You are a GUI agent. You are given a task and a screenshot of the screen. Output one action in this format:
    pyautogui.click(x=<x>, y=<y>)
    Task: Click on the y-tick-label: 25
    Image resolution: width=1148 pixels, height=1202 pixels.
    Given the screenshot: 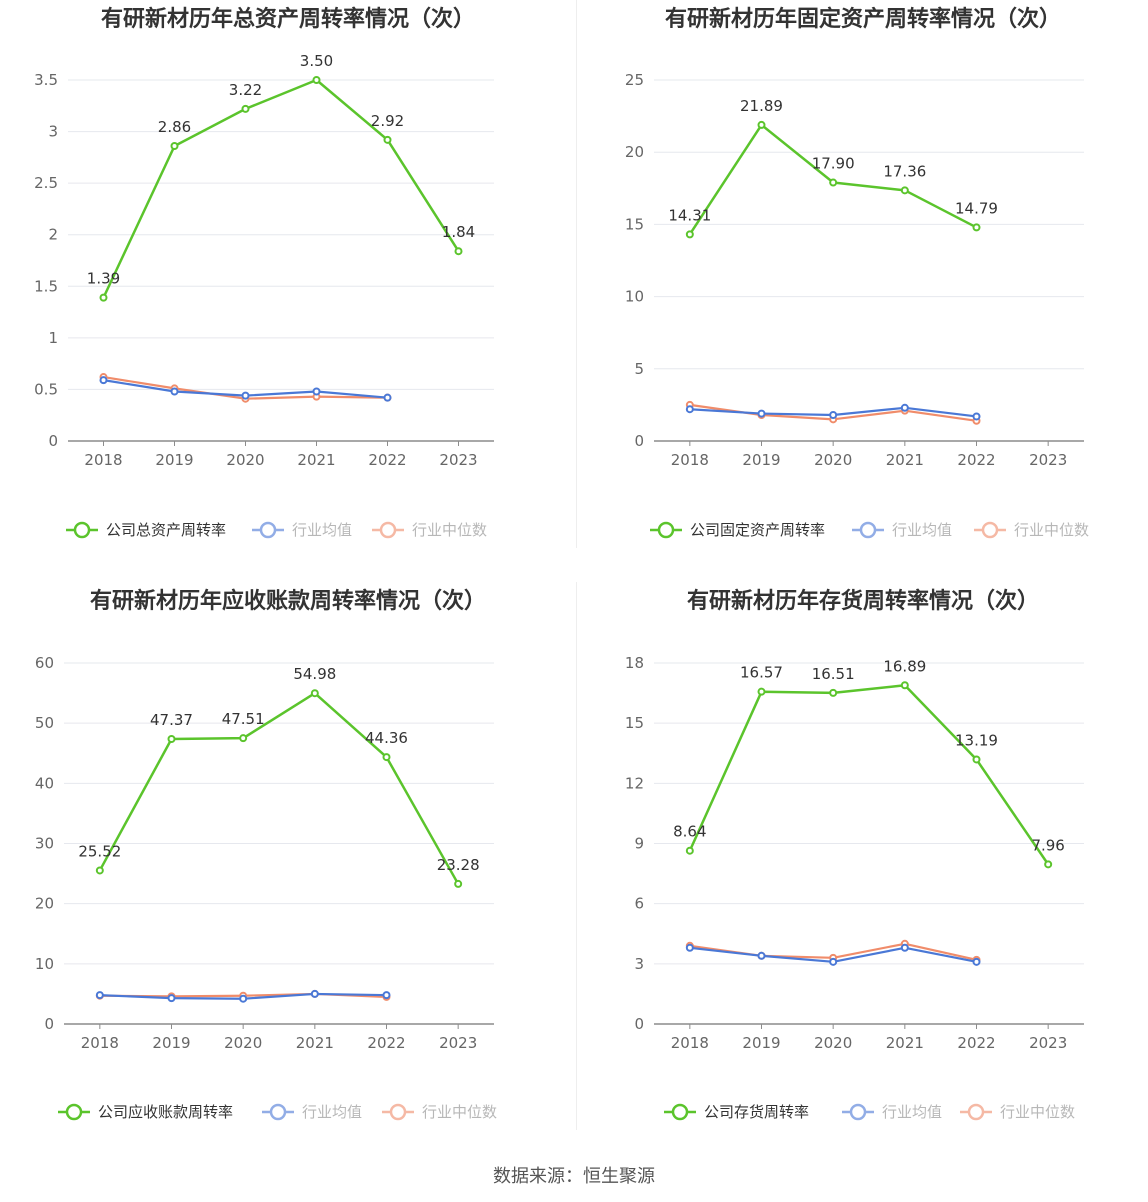 What is the action you would take?
    pyautogui.click(x=634, y=80)
    